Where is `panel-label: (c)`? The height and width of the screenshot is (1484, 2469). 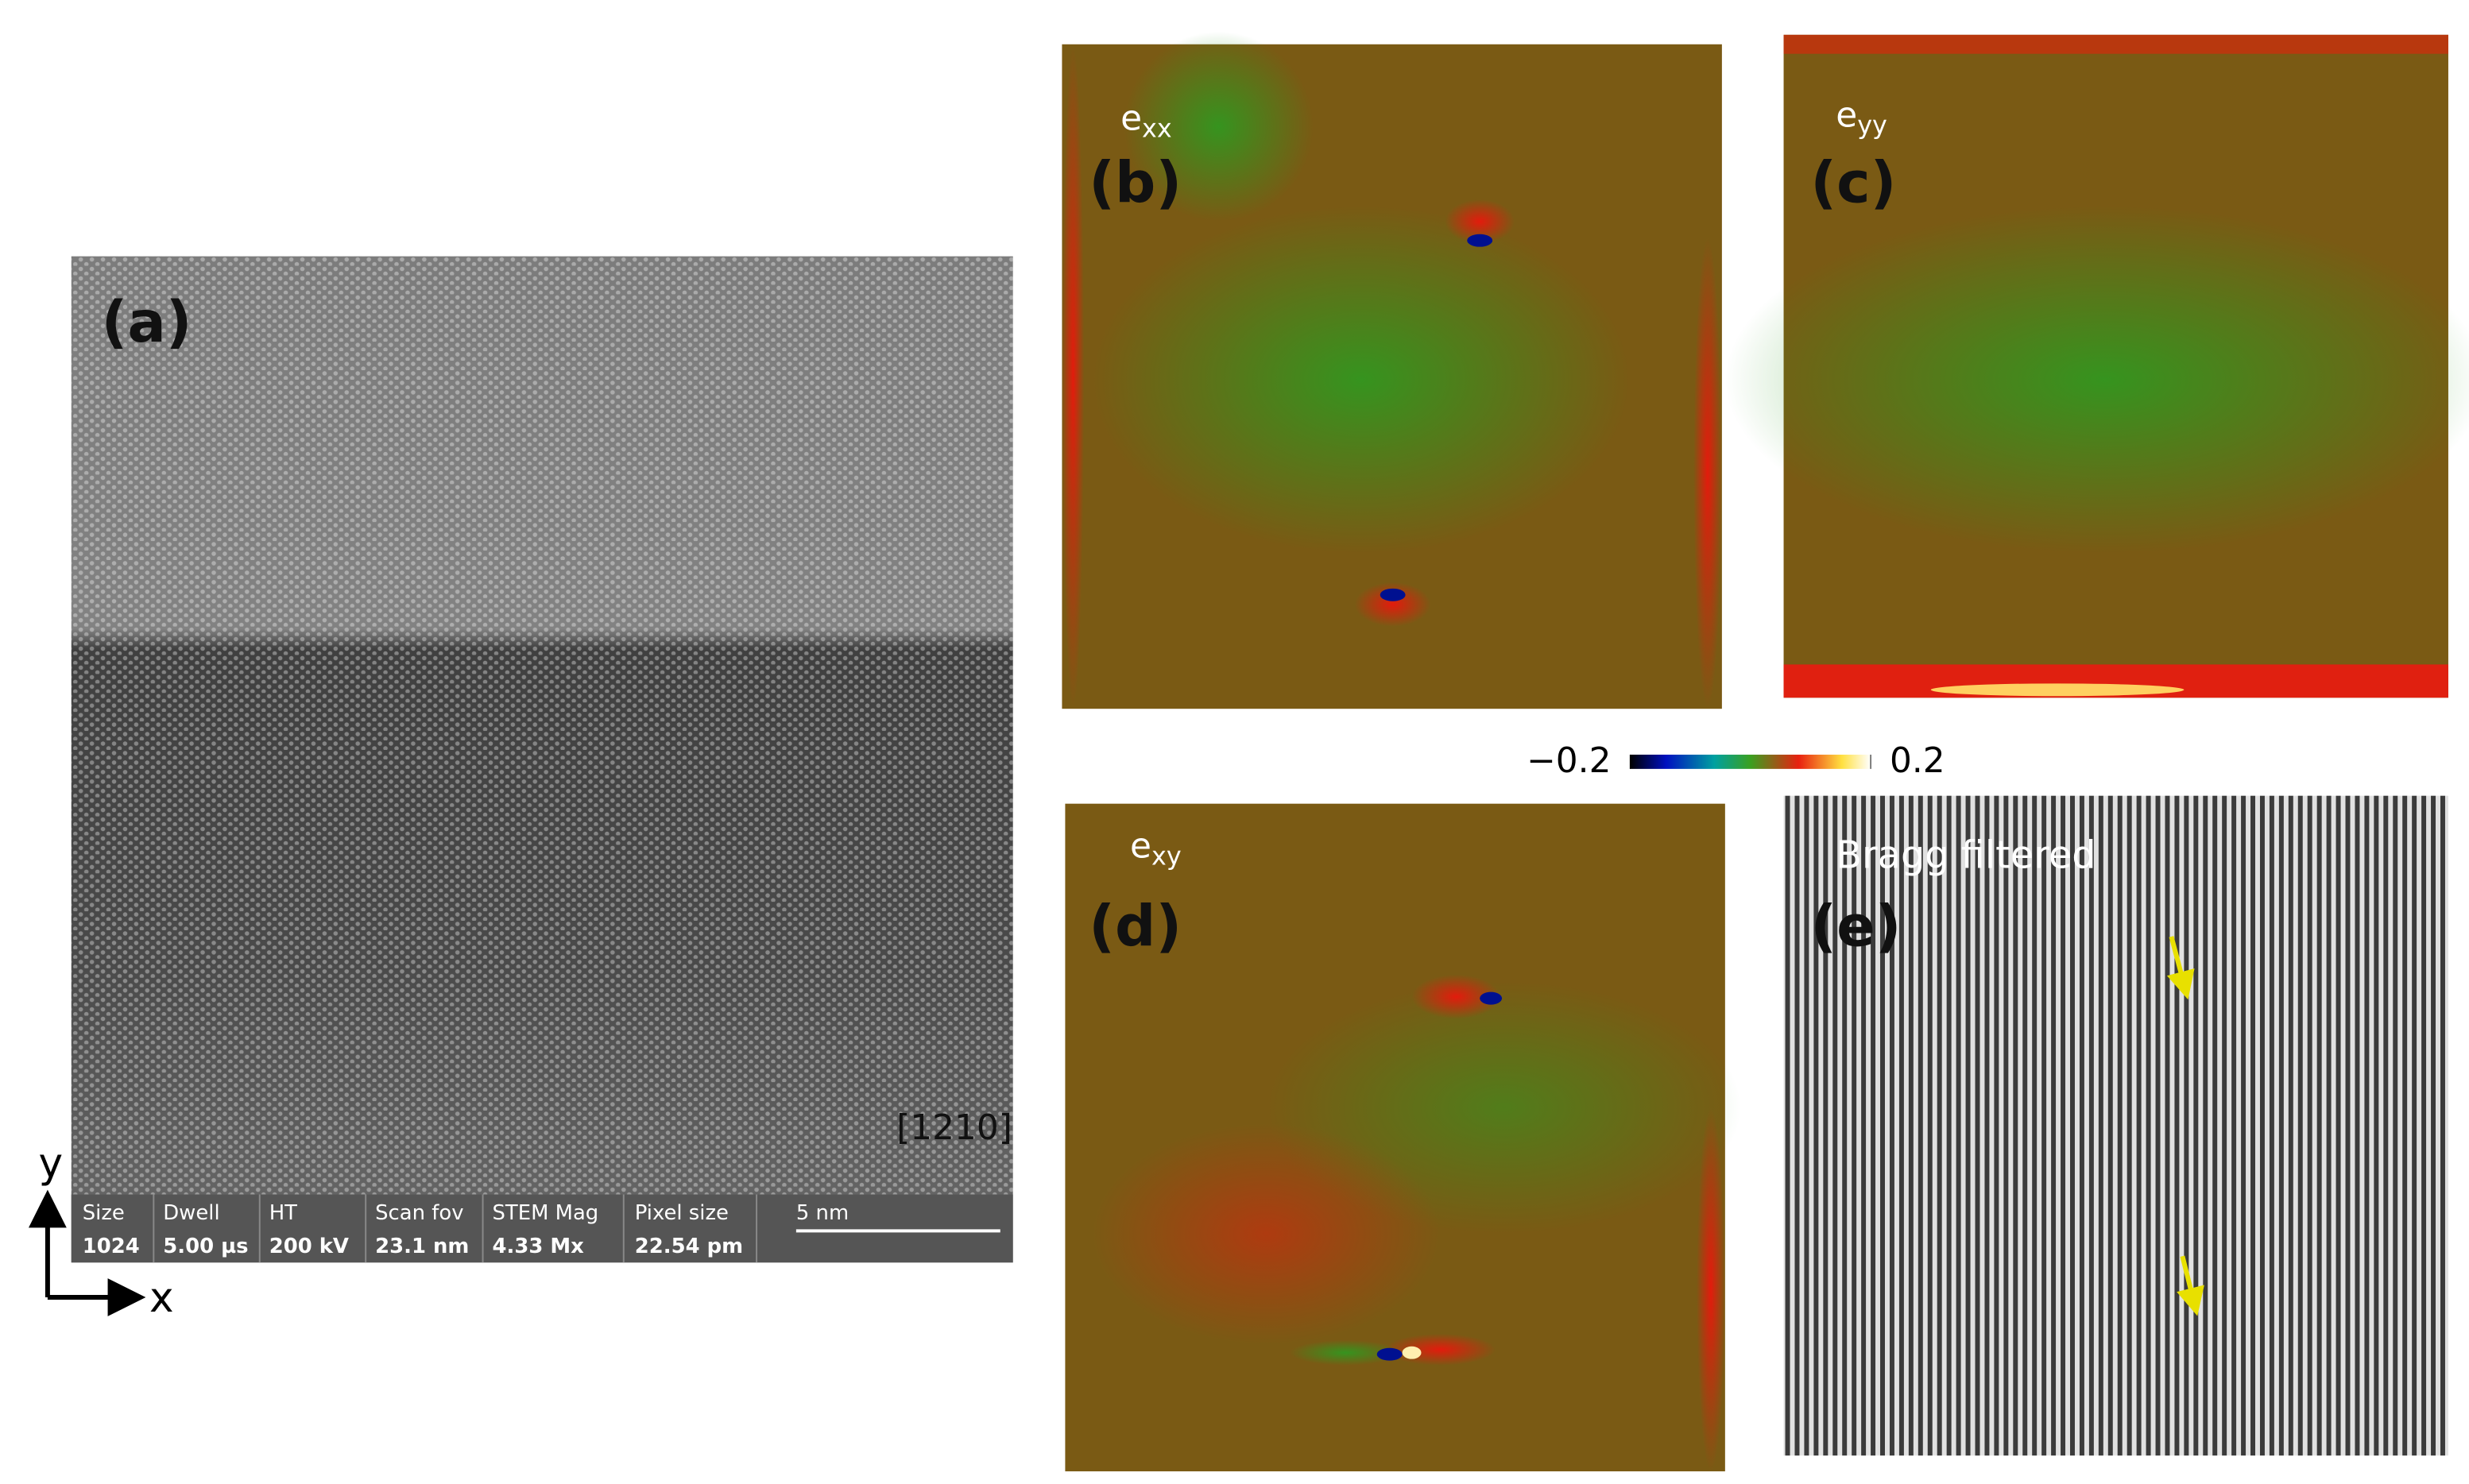 panel-label: (c) is located at coordinates (1853, 182).